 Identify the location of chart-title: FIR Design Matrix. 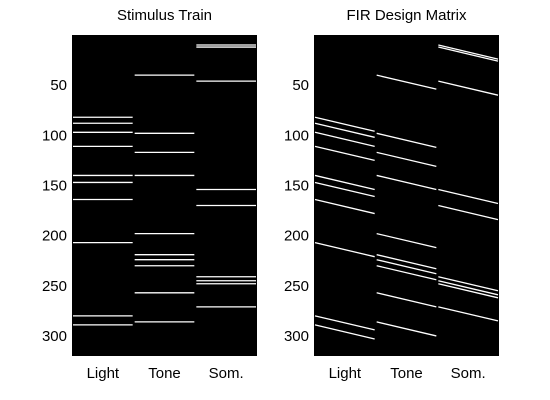
(406, 15).